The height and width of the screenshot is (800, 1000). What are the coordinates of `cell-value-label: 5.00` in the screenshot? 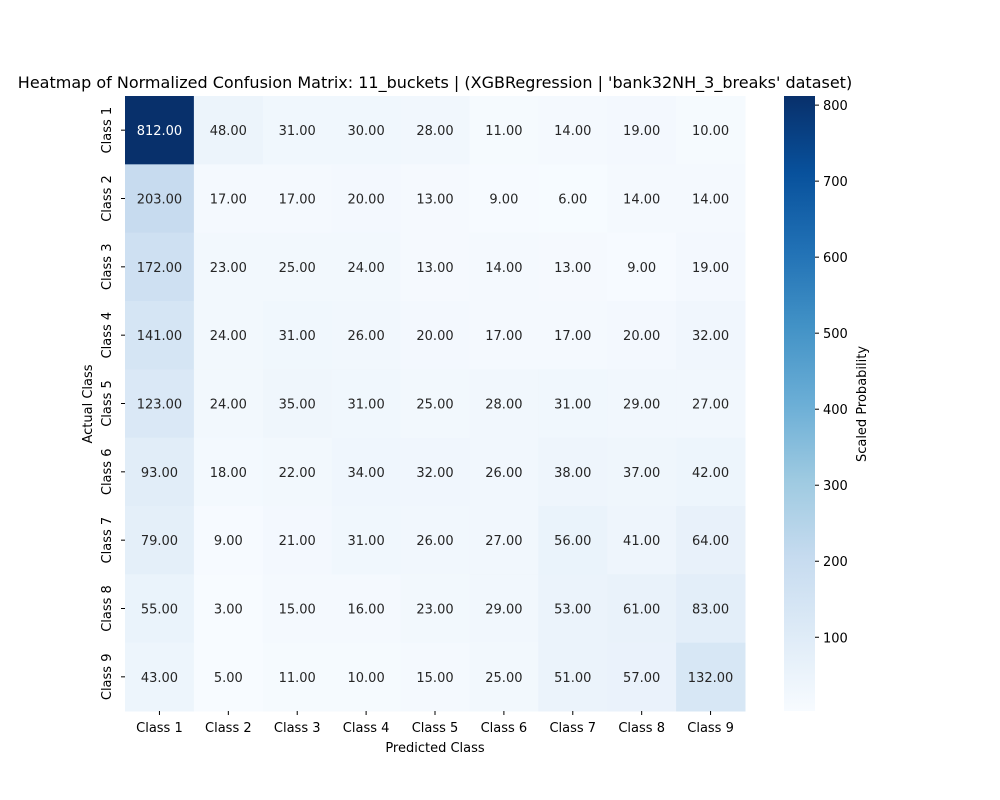 It's located at (228, 678).